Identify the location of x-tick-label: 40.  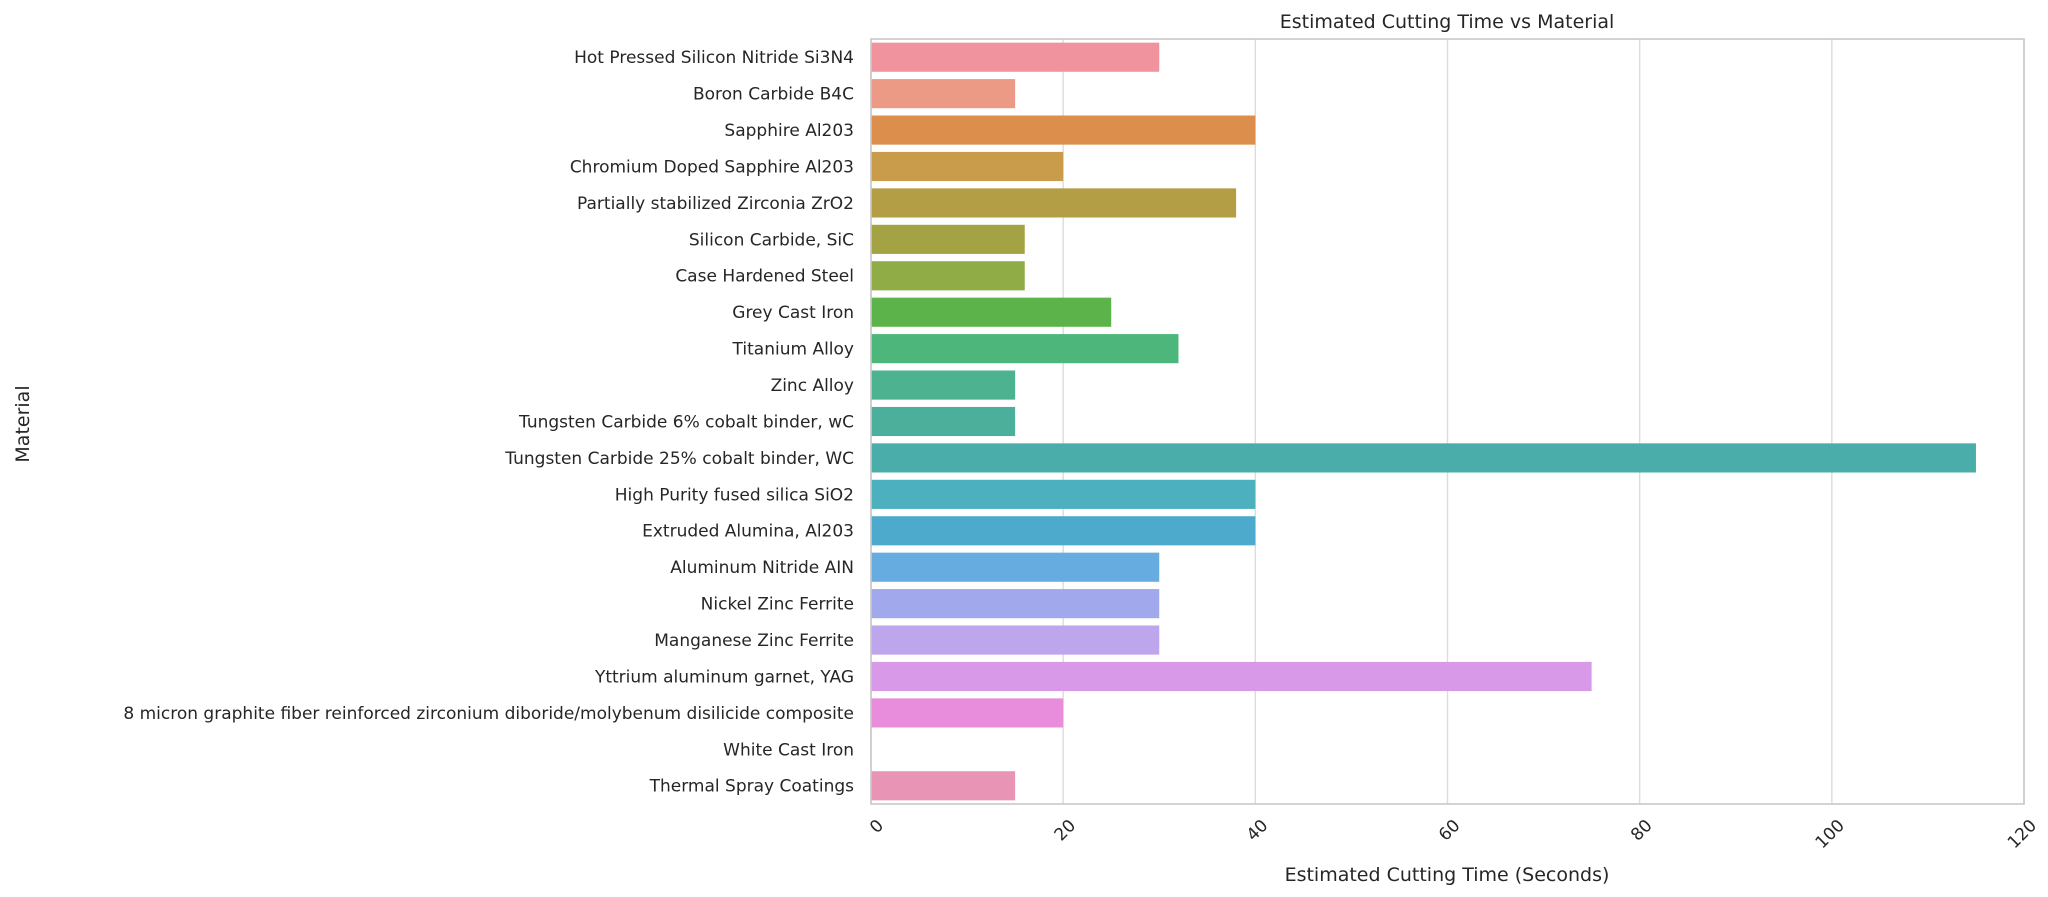
(1257, 830).